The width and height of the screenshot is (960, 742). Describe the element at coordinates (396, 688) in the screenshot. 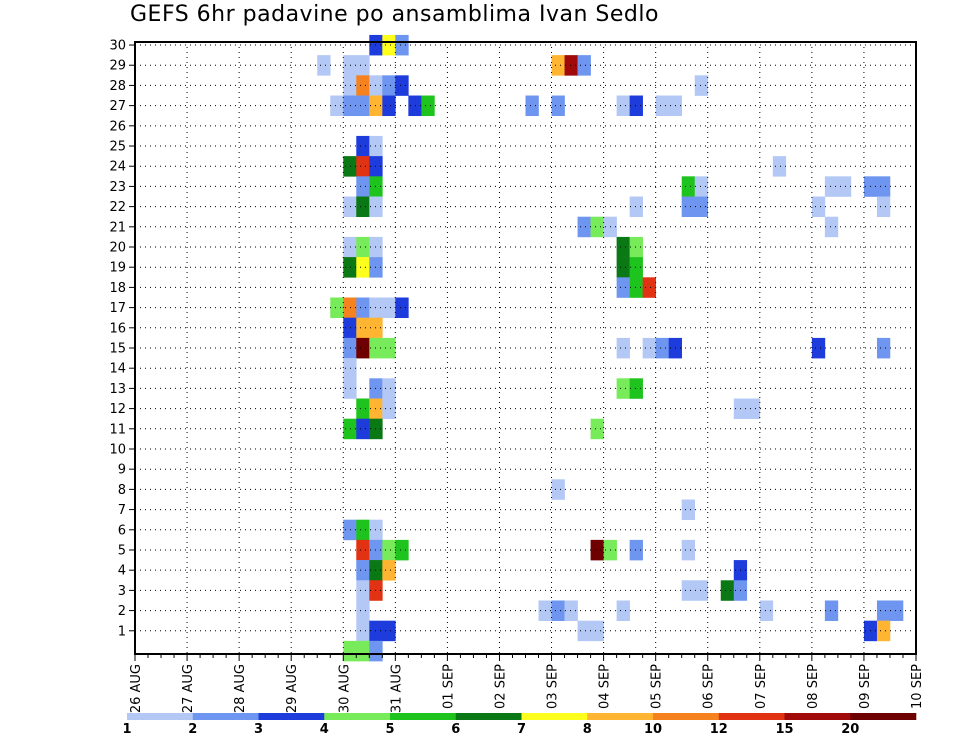

I see `x-tick-label: 31 AUG` at that location.